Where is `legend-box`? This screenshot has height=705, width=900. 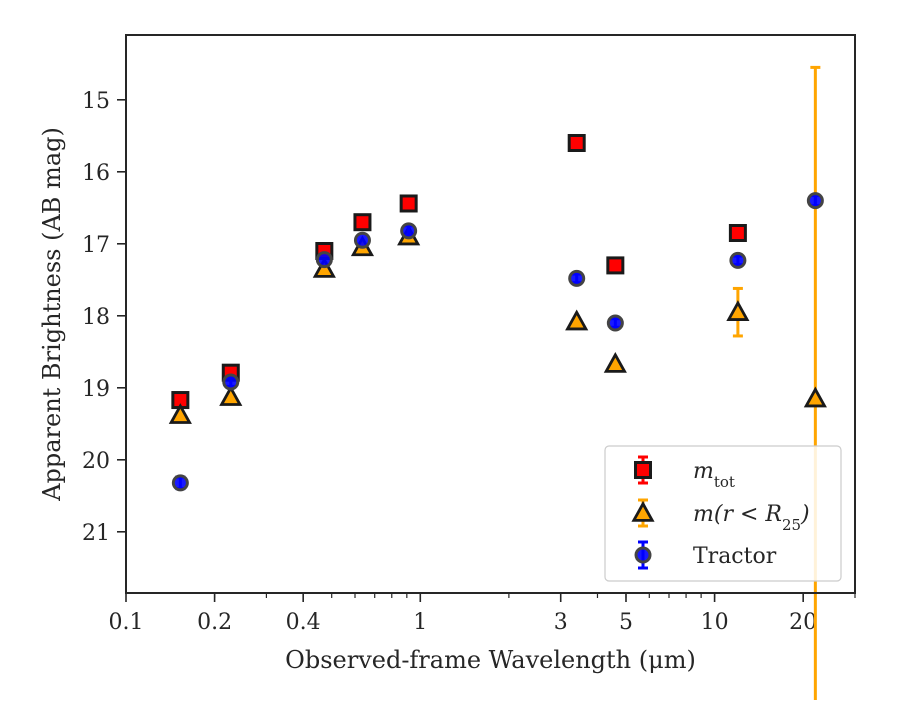 legend-box is located at coordinates (723, 513).